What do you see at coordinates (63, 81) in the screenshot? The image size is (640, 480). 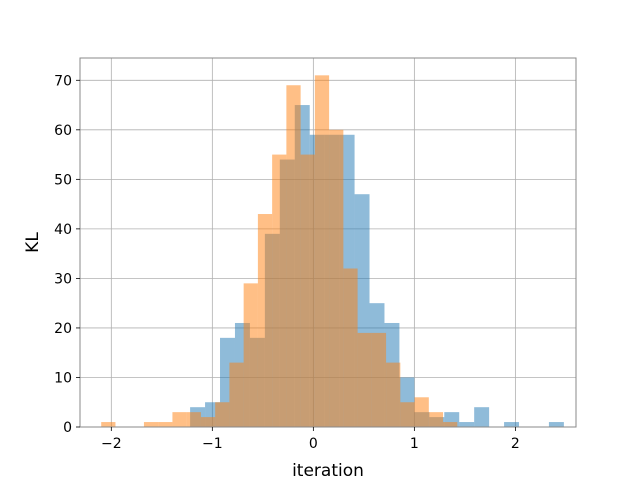 I see `y-tick-label: 70` at bounding box center [63, 81].